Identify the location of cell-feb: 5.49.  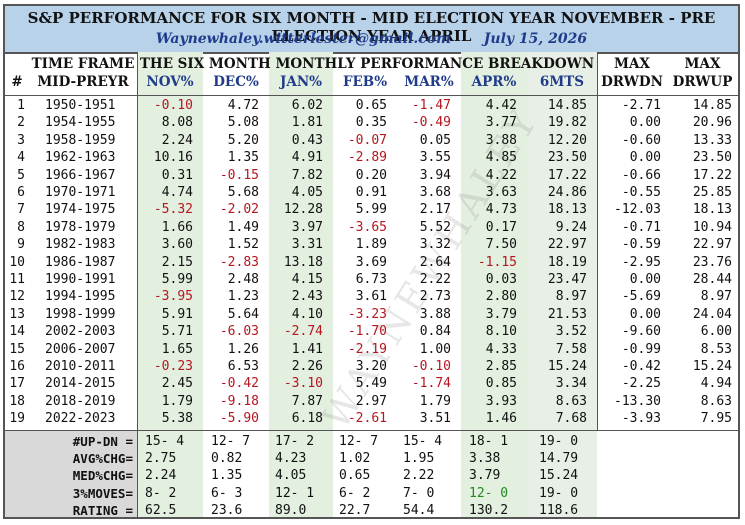
(371, 384).